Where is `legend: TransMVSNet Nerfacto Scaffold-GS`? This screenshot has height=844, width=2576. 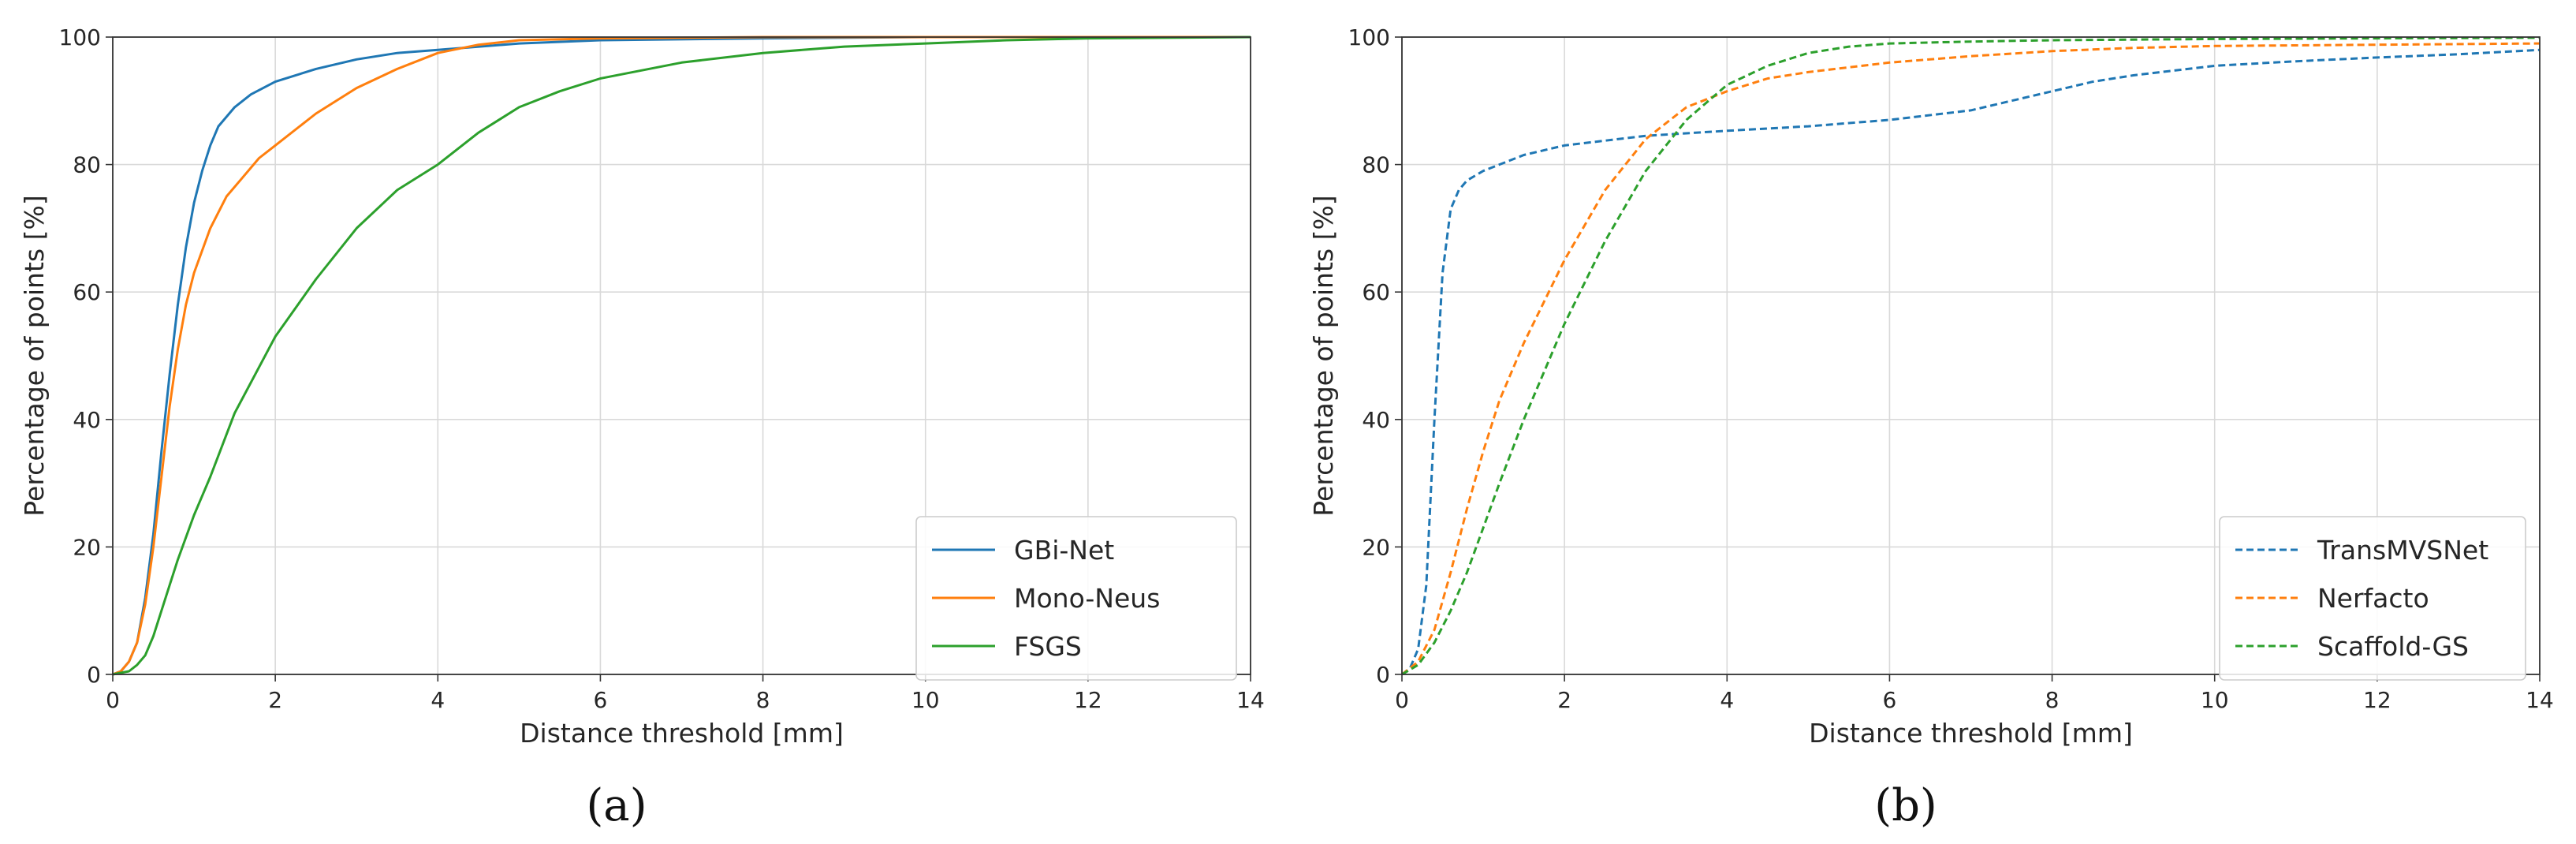 legend: TransMVSNet Nerfacto Scaffold-GS is located at coordinates (2373, 598).